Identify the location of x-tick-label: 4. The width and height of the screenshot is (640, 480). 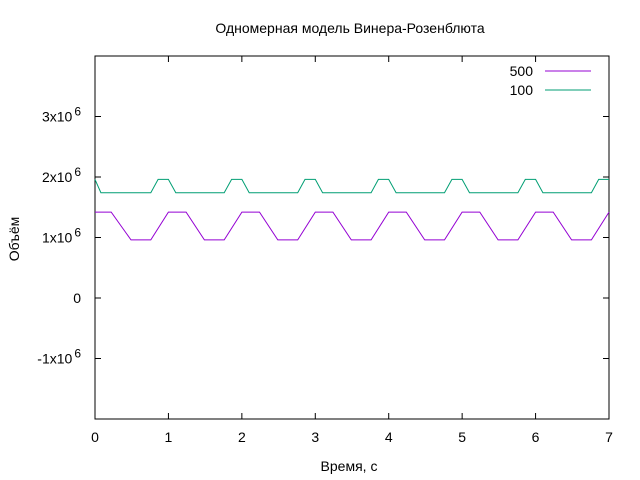
(389, 437).